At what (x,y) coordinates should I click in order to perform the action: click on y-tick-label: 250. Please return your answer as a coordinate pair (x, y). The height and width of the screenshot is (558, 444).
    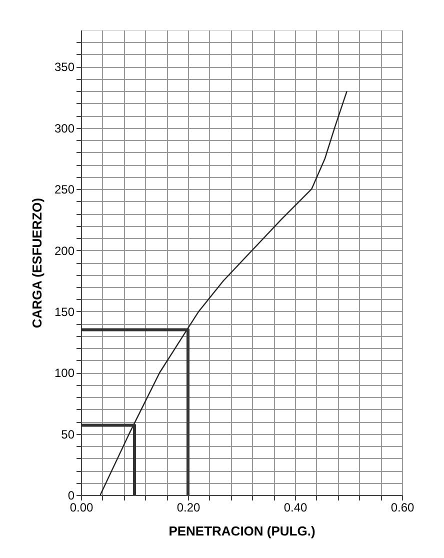
    Looking at the image, I should click on (64, 189).